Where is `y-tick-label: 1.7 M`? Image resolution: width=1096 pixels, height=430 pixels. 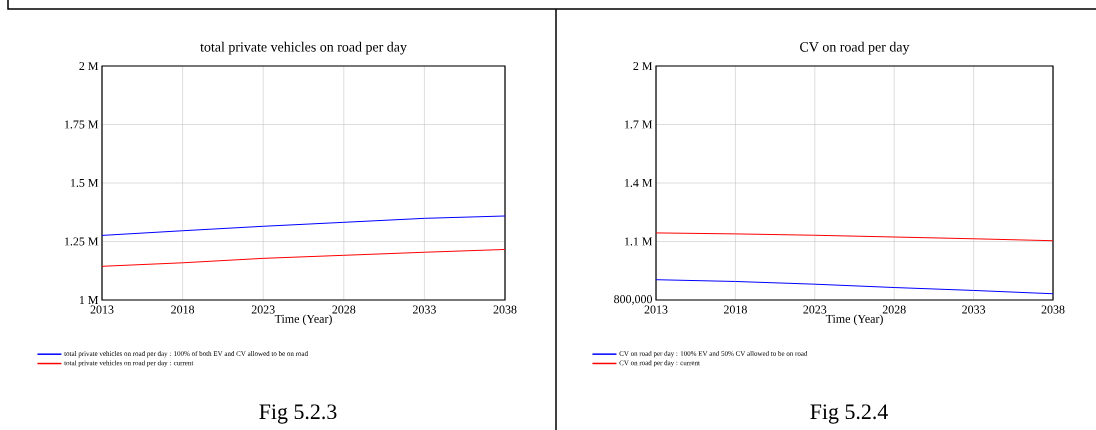
y-tick-label: 1.7 M is located at coordinates (638, 124).